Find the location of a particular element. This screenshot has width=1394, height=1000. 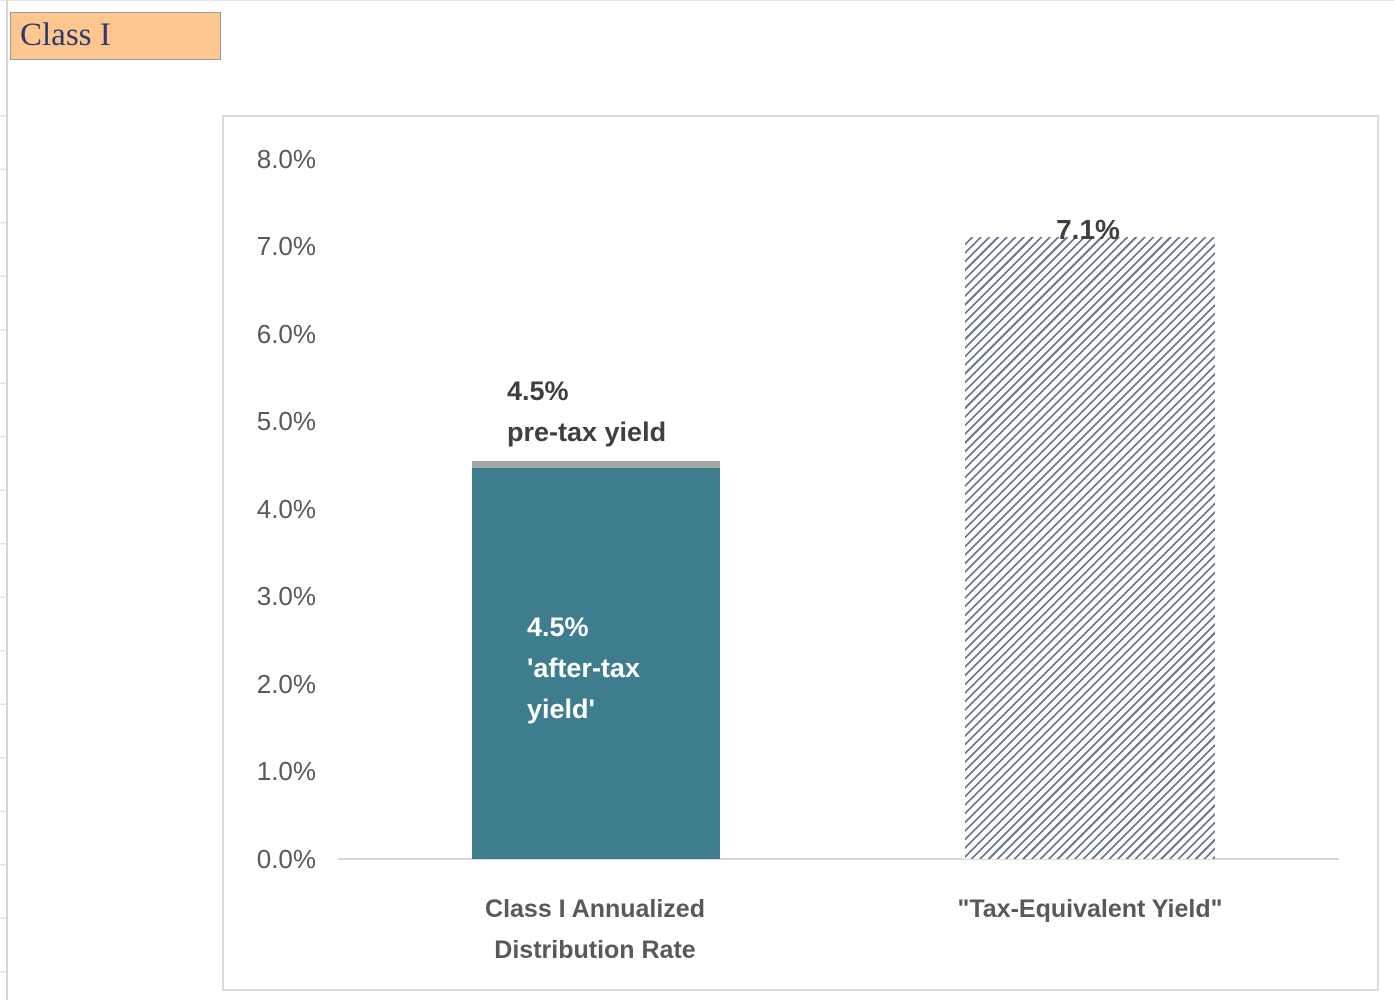

y-axis-tick-label: 4.0% is located at coordinates (286, 508).